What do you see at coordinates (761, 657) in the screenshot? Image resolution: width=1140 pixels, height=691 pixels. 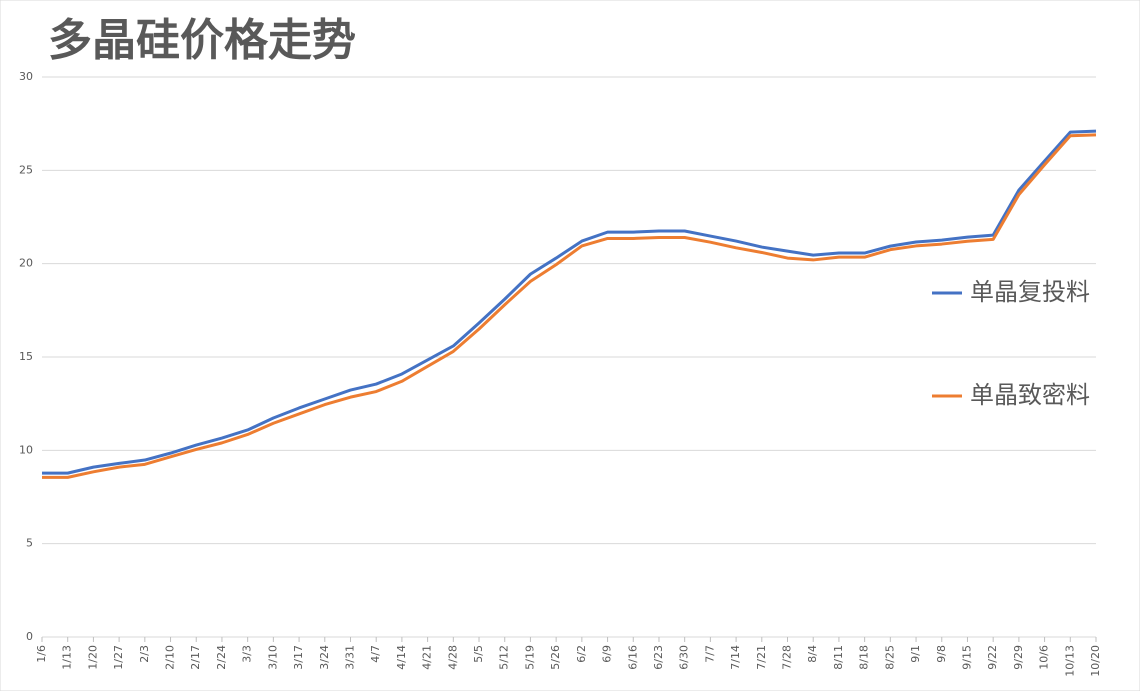 I see `x-tick-label: 7/21` at bounding box center [761, 657].